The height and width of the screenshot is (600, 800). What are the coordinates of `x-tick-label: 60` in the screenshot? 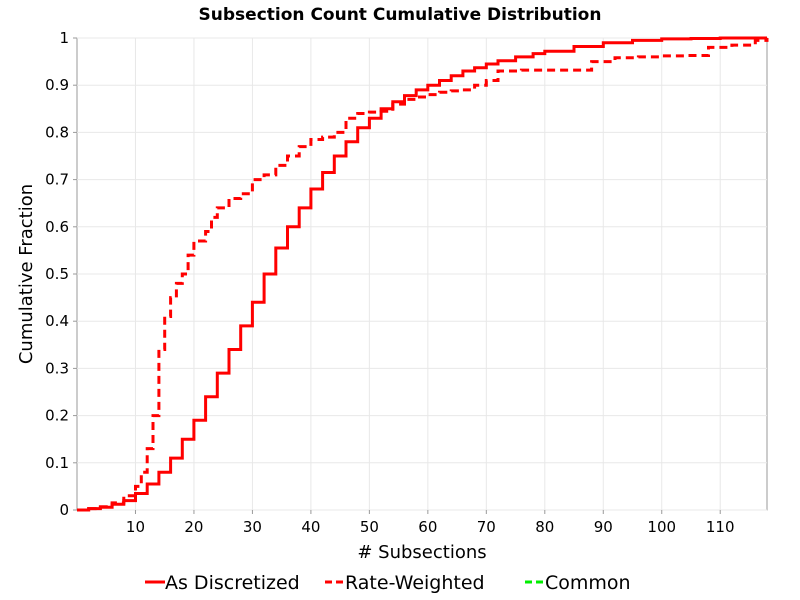 It's located at (427, 527).